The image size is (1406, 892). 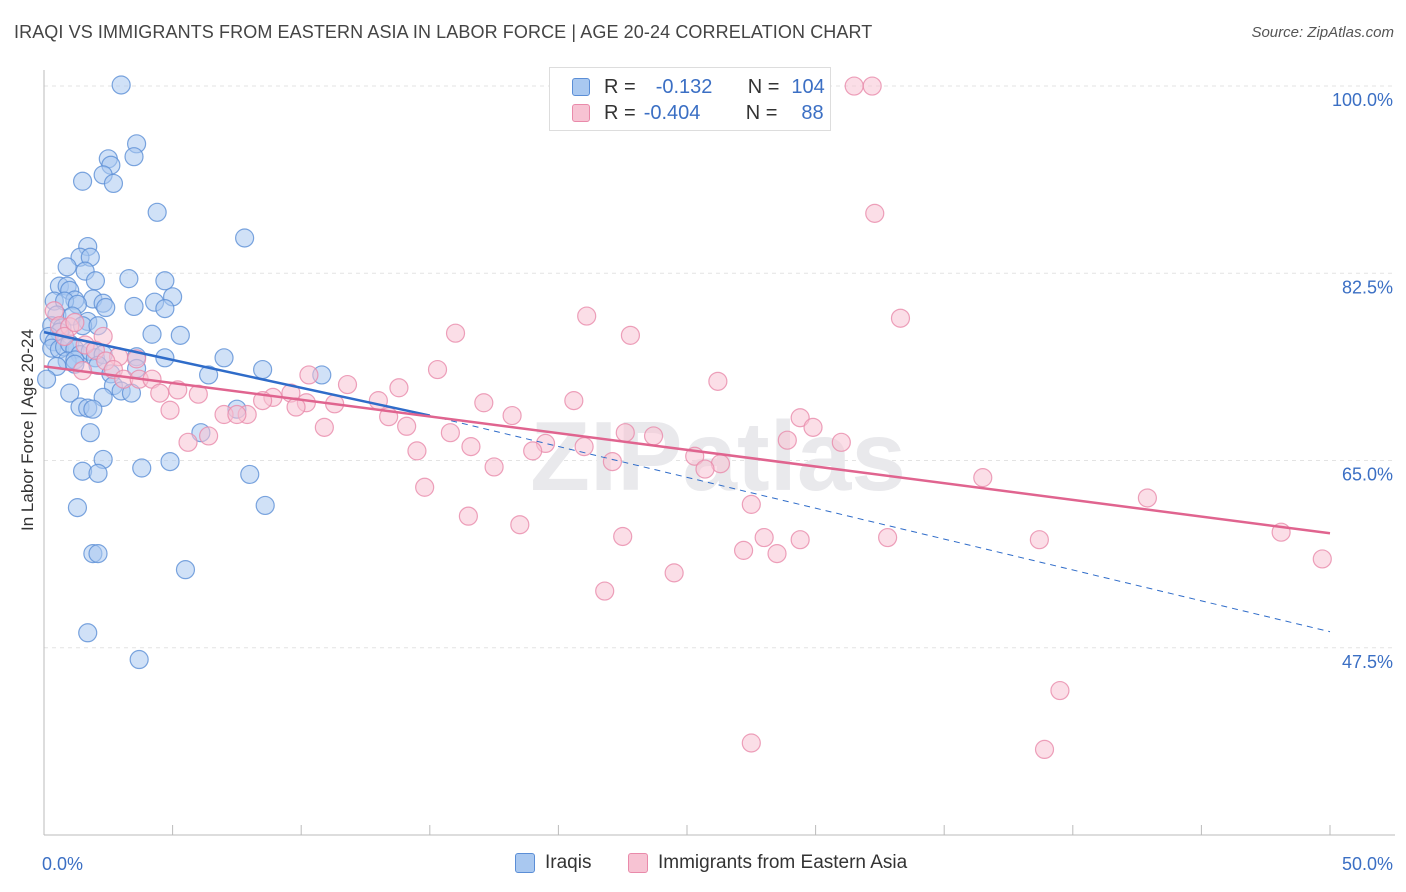 I want to click on legend-r-value: -0.132, so click(x=684, y=86).